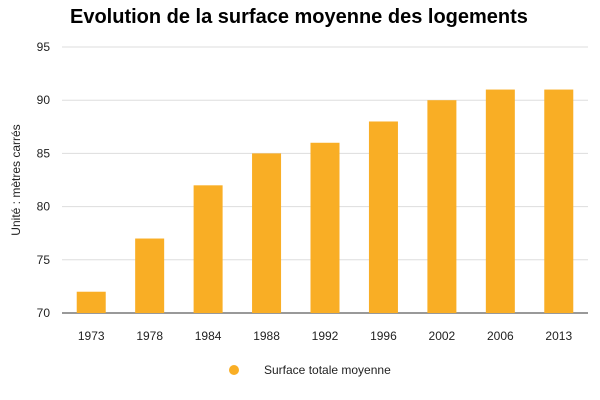 The height and width of the screenshot is (400, 600). Describe the element at coordinates (91, 336) in the screenshot. I see `x-tick-label: 1973` at that location.